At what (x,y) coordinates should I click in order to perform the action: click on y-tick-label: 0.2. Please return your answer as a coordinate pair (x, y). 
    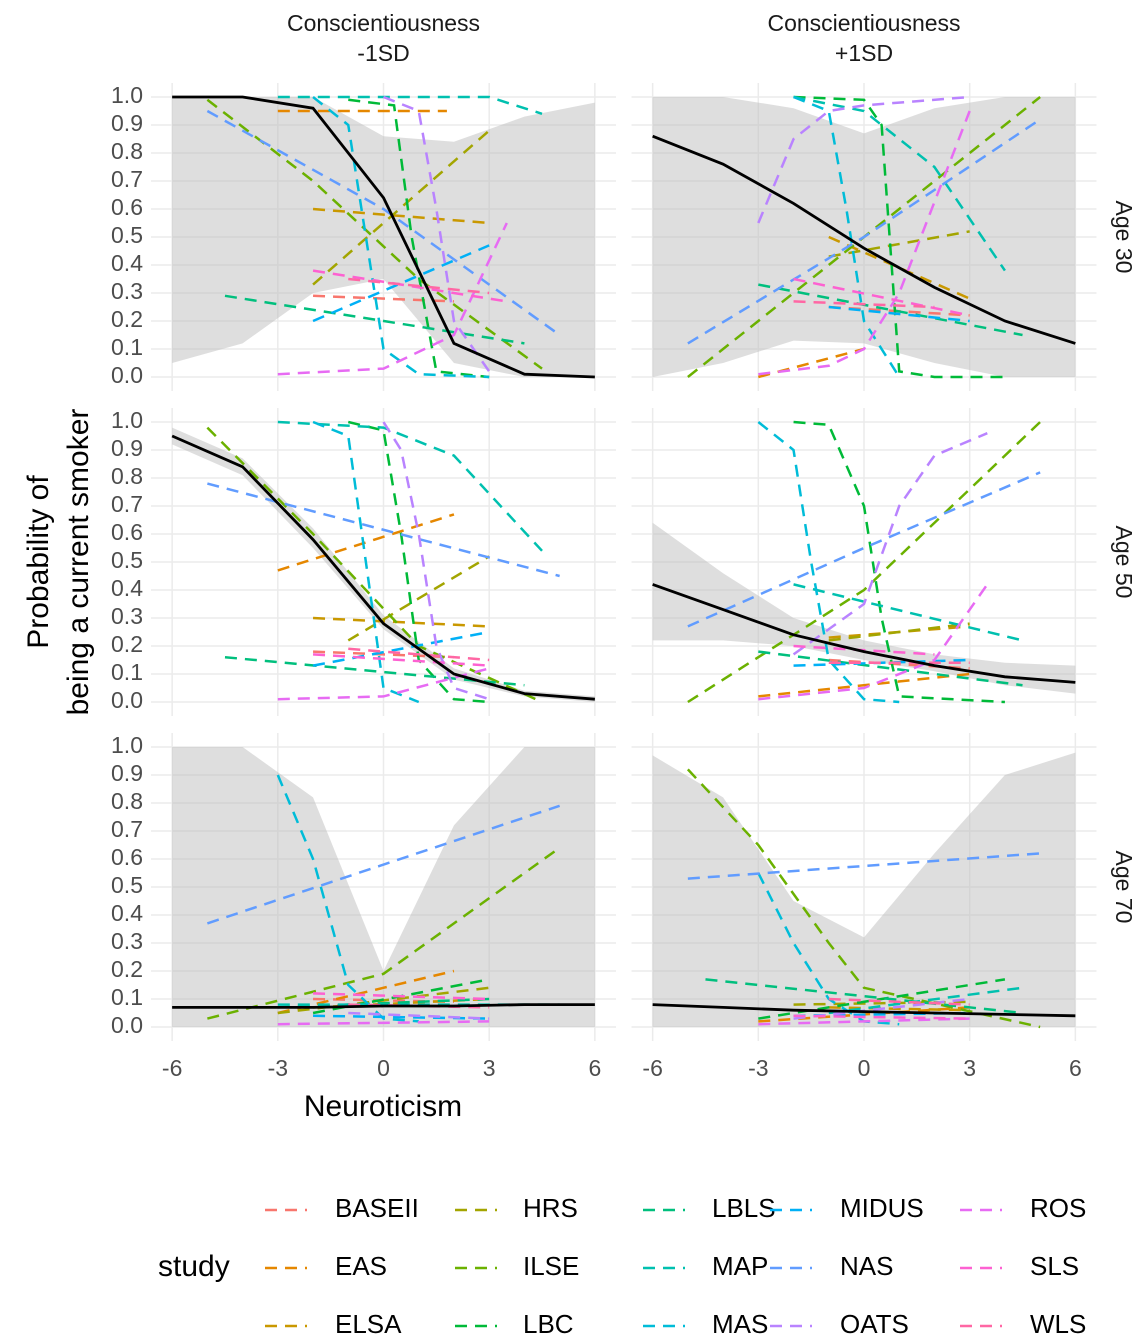
    Looking at the image, I should click on (127, 319).